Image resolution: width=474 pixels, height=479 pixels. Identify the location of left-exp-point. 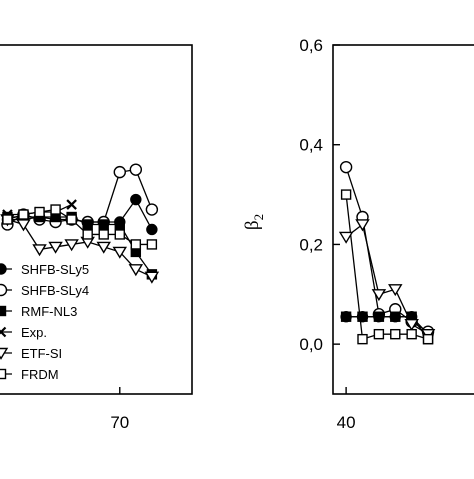
(71, 204).